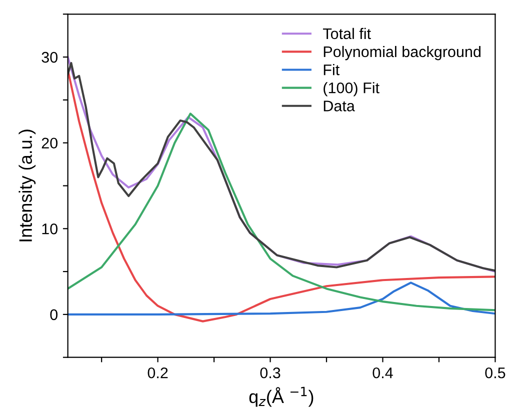 The height and width of the screenshot is (416, 510). What do you see at coordinates (402, 53) in the screenshot?
I see `legend-label: Polynomial background` at bounding box center [402, 53].